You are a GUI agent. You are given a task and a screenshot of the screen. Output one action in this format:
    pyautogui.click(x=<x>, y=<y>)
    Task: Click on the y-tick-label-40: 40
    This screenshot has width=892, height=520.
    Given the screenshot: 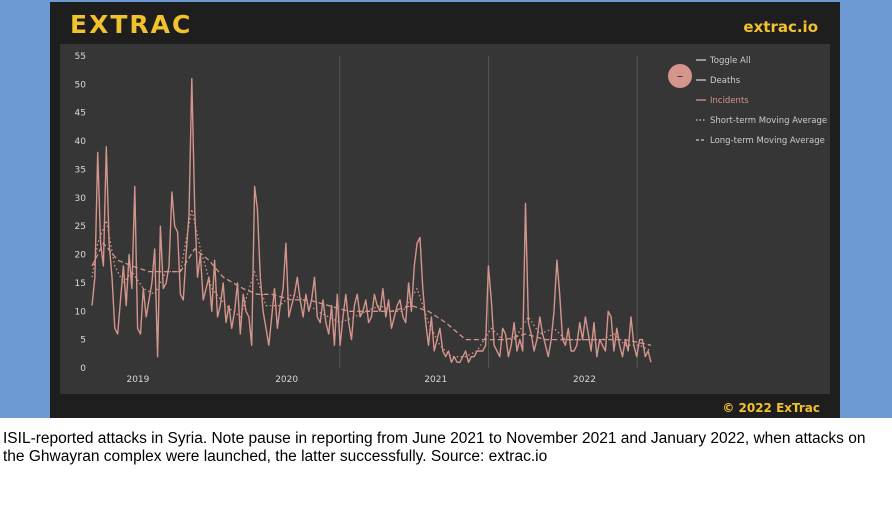 What is the action you would take?
    pyautogui.click(x=81, y=142)
    